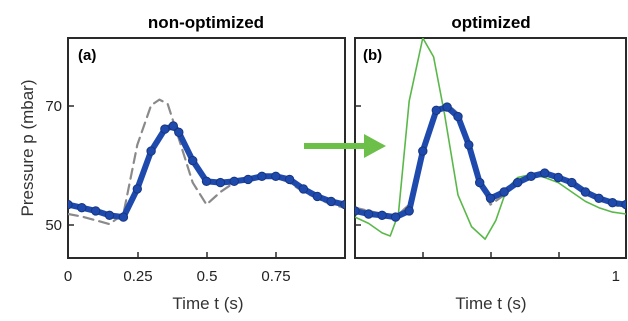 Image resolution: width=628 pixels, height=321 pixels. Describe the element at coordinates (616, 276) in the screenshot. I see `x-tick-label-1: 1` at that location.